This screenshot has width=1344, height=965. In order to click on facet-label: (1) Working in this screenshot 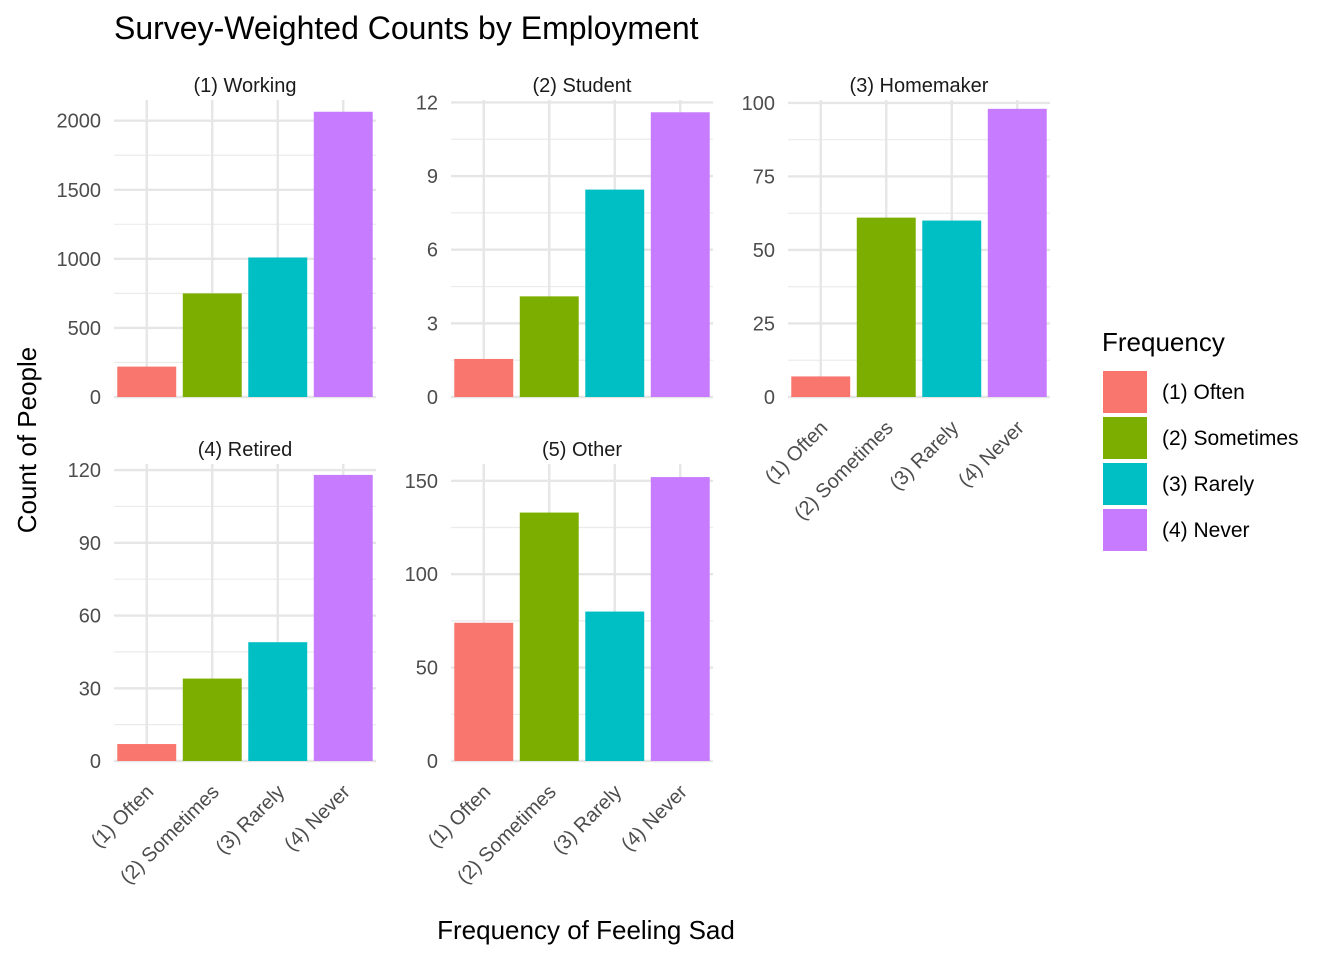, I will do `click(245, 86)`.